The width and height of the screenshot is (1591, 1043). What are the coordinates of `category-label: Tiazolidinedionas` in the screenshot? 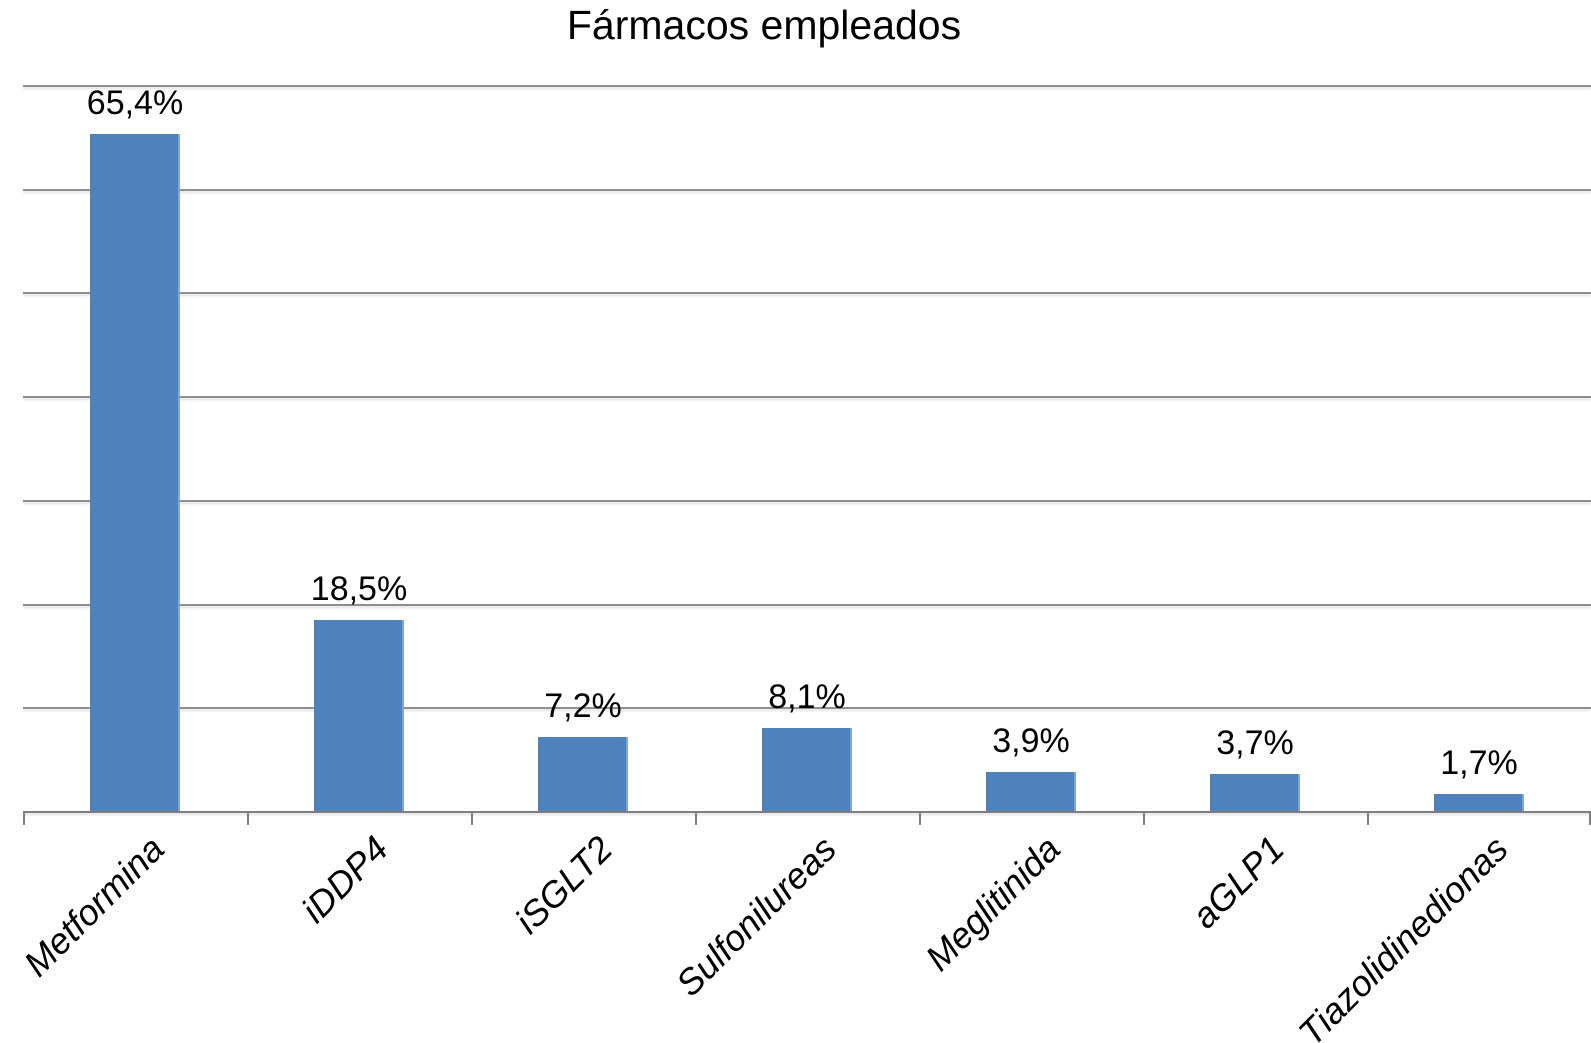 It's located at (1403, 935).